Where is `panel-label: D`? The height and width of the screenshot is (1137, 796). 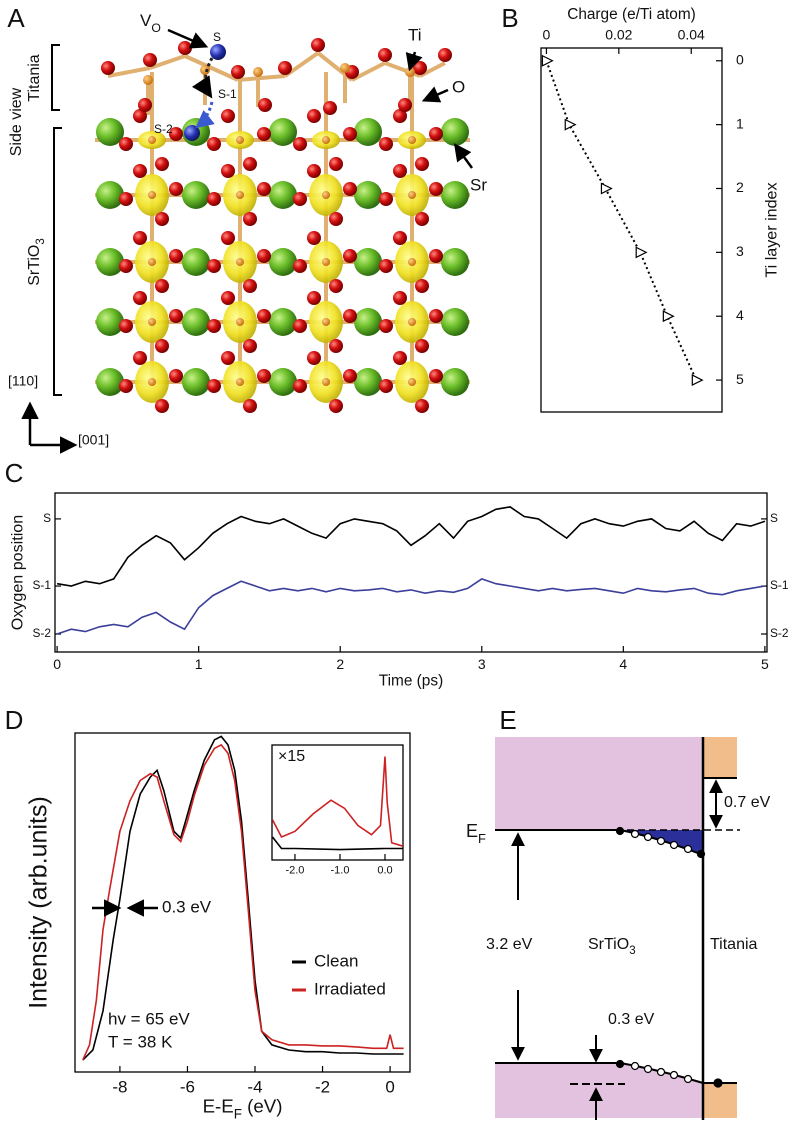
panel-label: D is located at coordinates (14, 720).